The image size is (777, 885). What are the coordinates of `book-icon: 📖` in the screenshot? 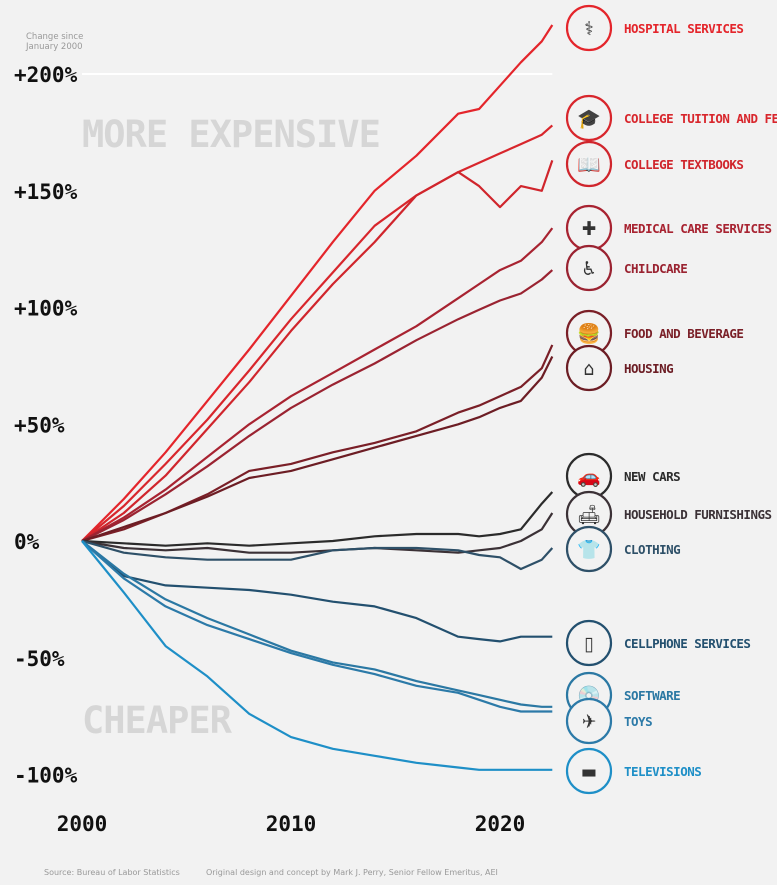 It's located at (589, 165).